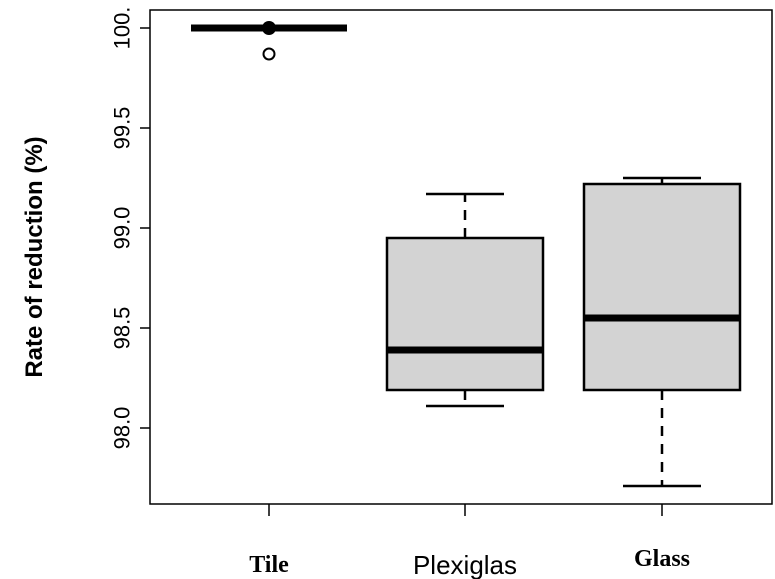 The height and width of the screenshot is (579, 775). Describe the element at coordinates (122, 328) in the screenshot. I see `y-tick-label-1: 98.5` at that location.